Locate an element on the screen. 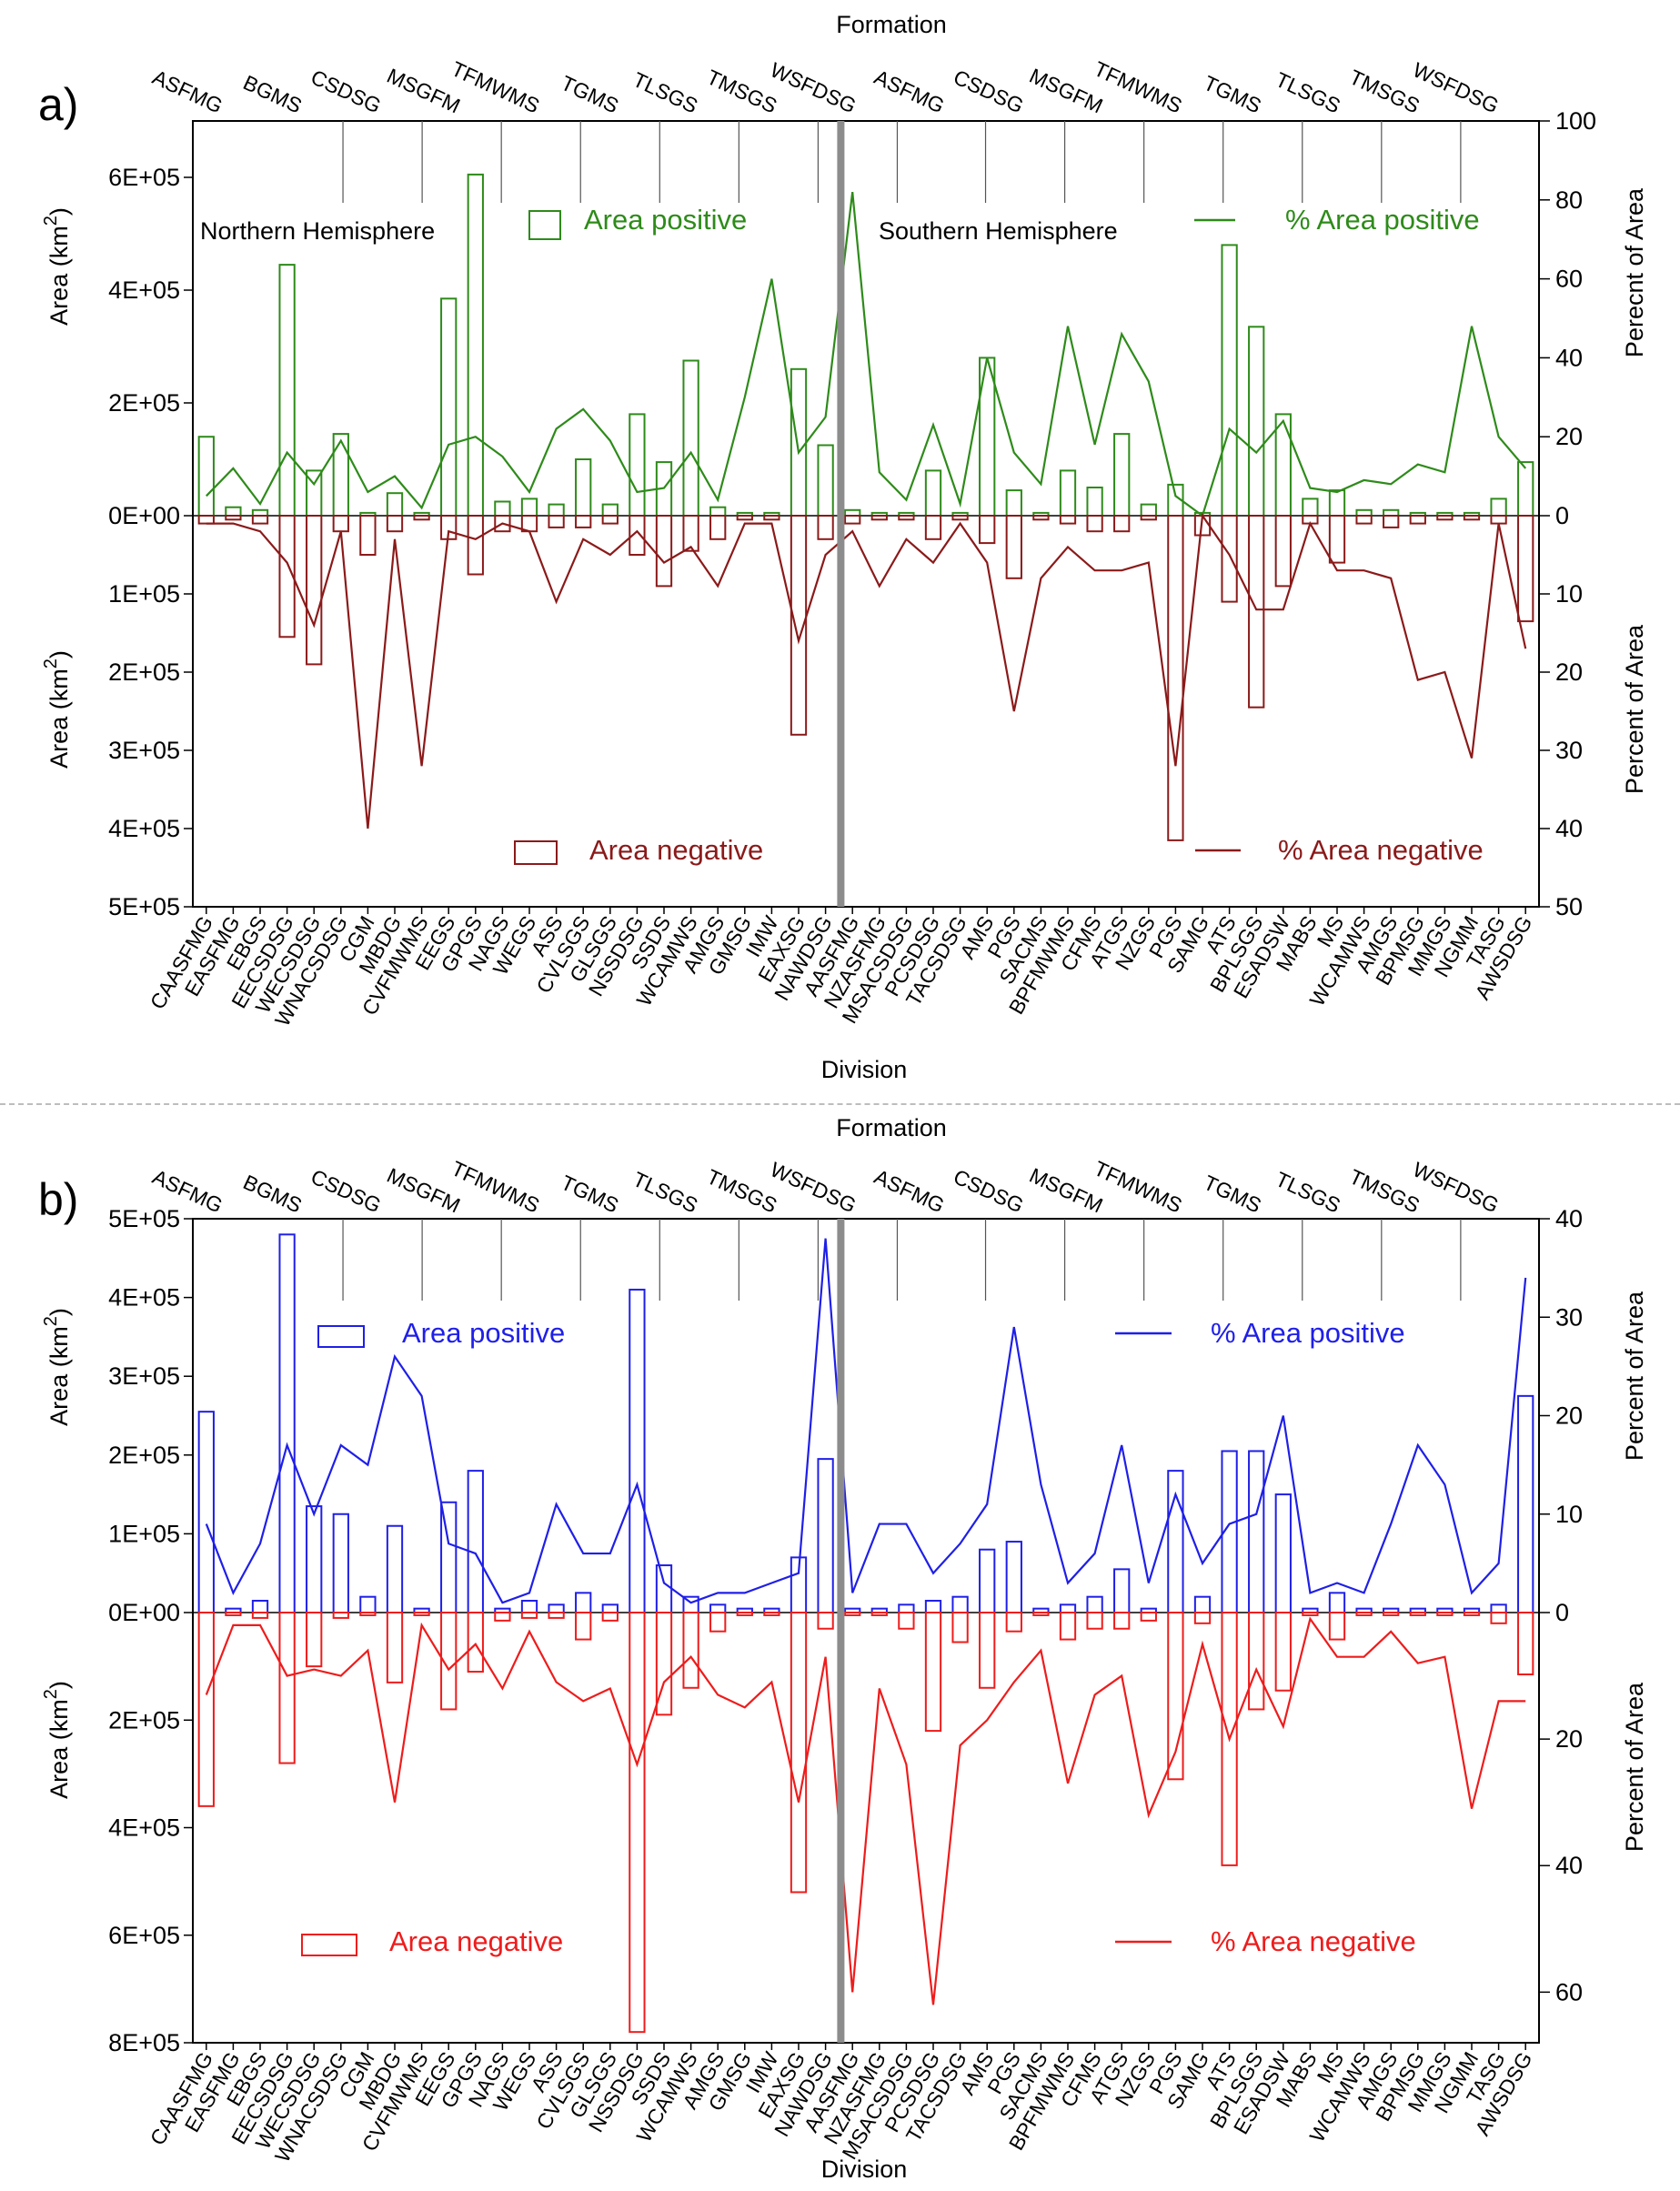 Image resolution: width=1680 pixels, height=2191 pixels. left-tick-label: 0E+00 is located at coordinates (144, 515).